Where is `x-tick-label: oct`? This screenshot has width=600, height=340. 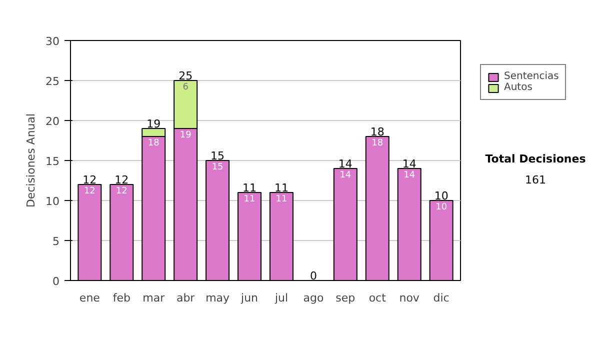 x-tick-label: oct is located at coordinates (377, 298).